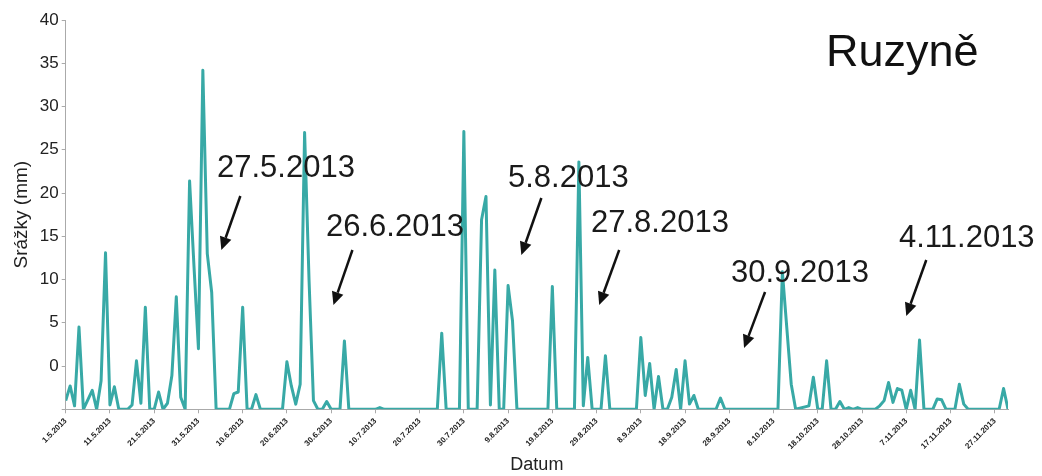  Describe the element at coordinates (49, 235) in the screenshot. I see `y-tick-label: 15` at that location.